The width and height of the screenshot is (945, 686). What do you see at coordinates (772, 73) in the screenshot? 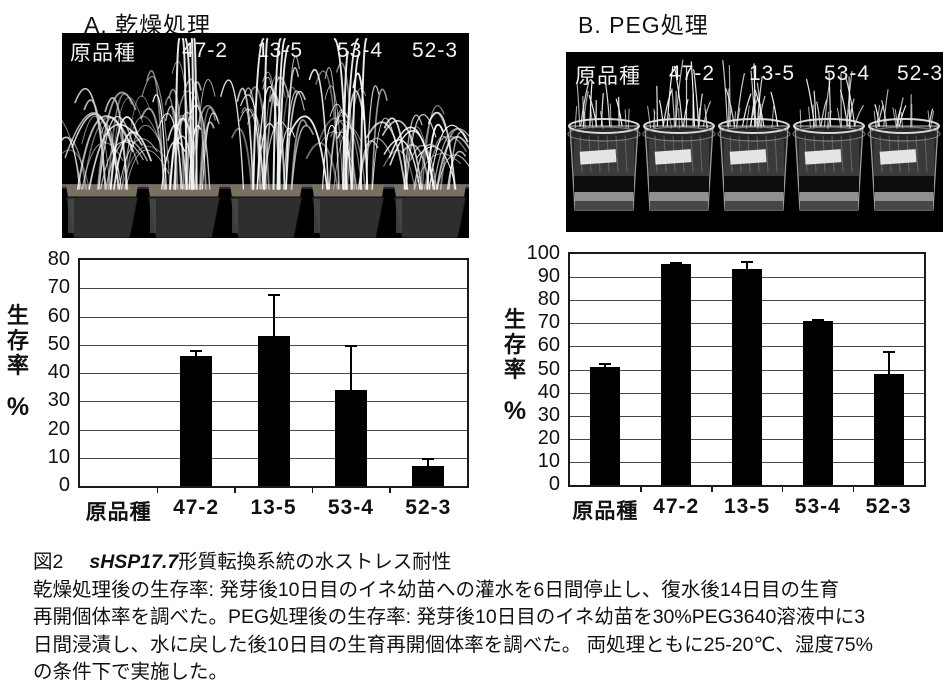
I see `photo-b-label-13-5: 13-5` at bounding box center [772, 73].